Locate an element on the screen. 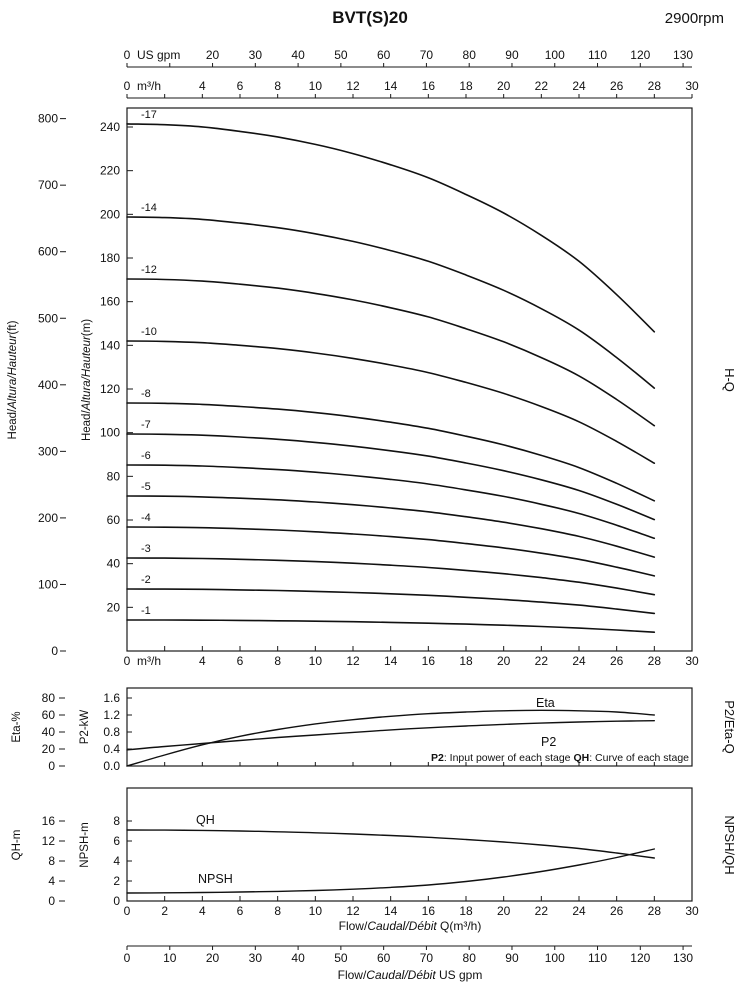  hq-panel-title: H-Q is located at coordinates (729, 380).